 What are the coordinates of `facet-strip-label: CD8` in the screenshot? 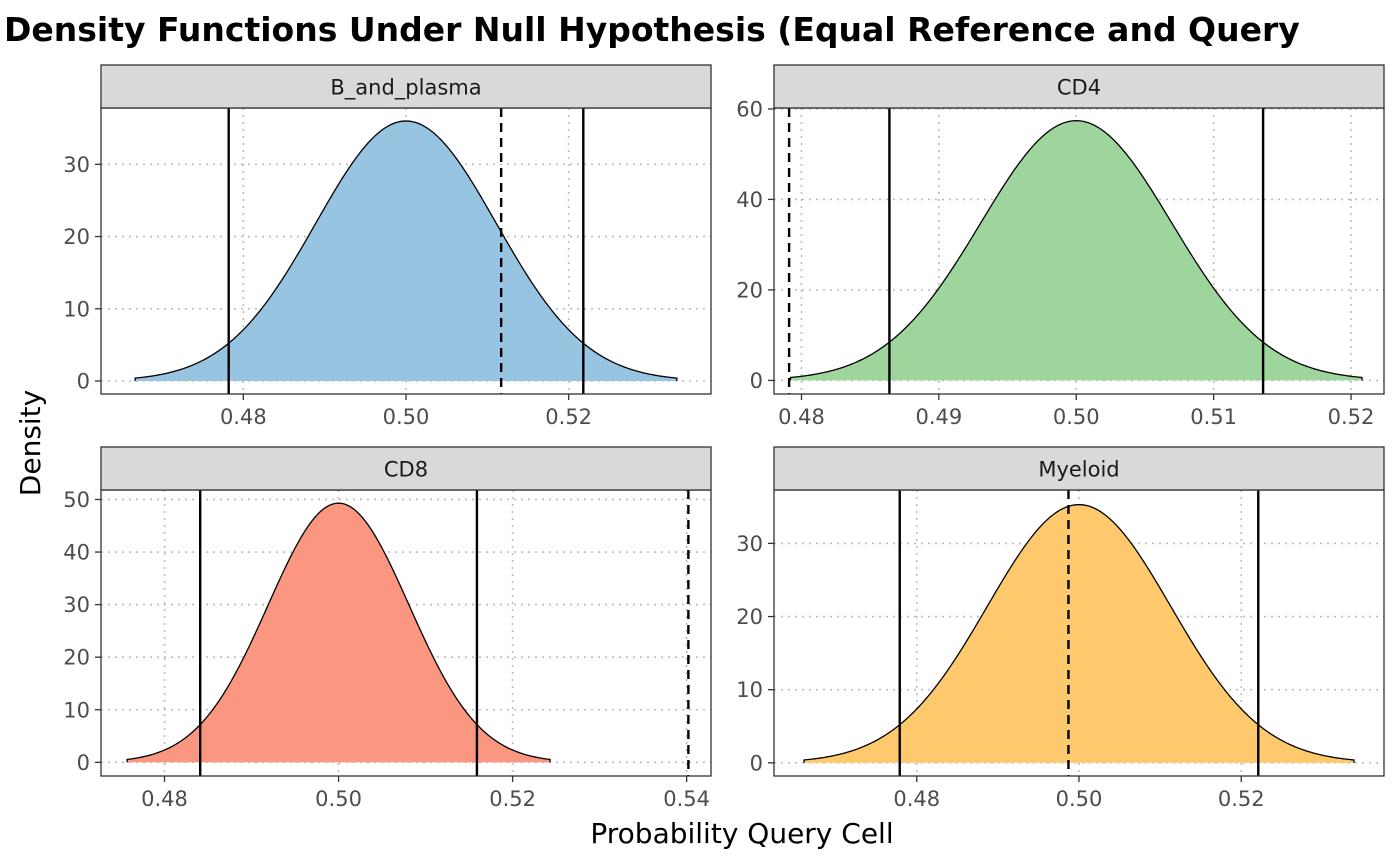 It's located at (406, 470).